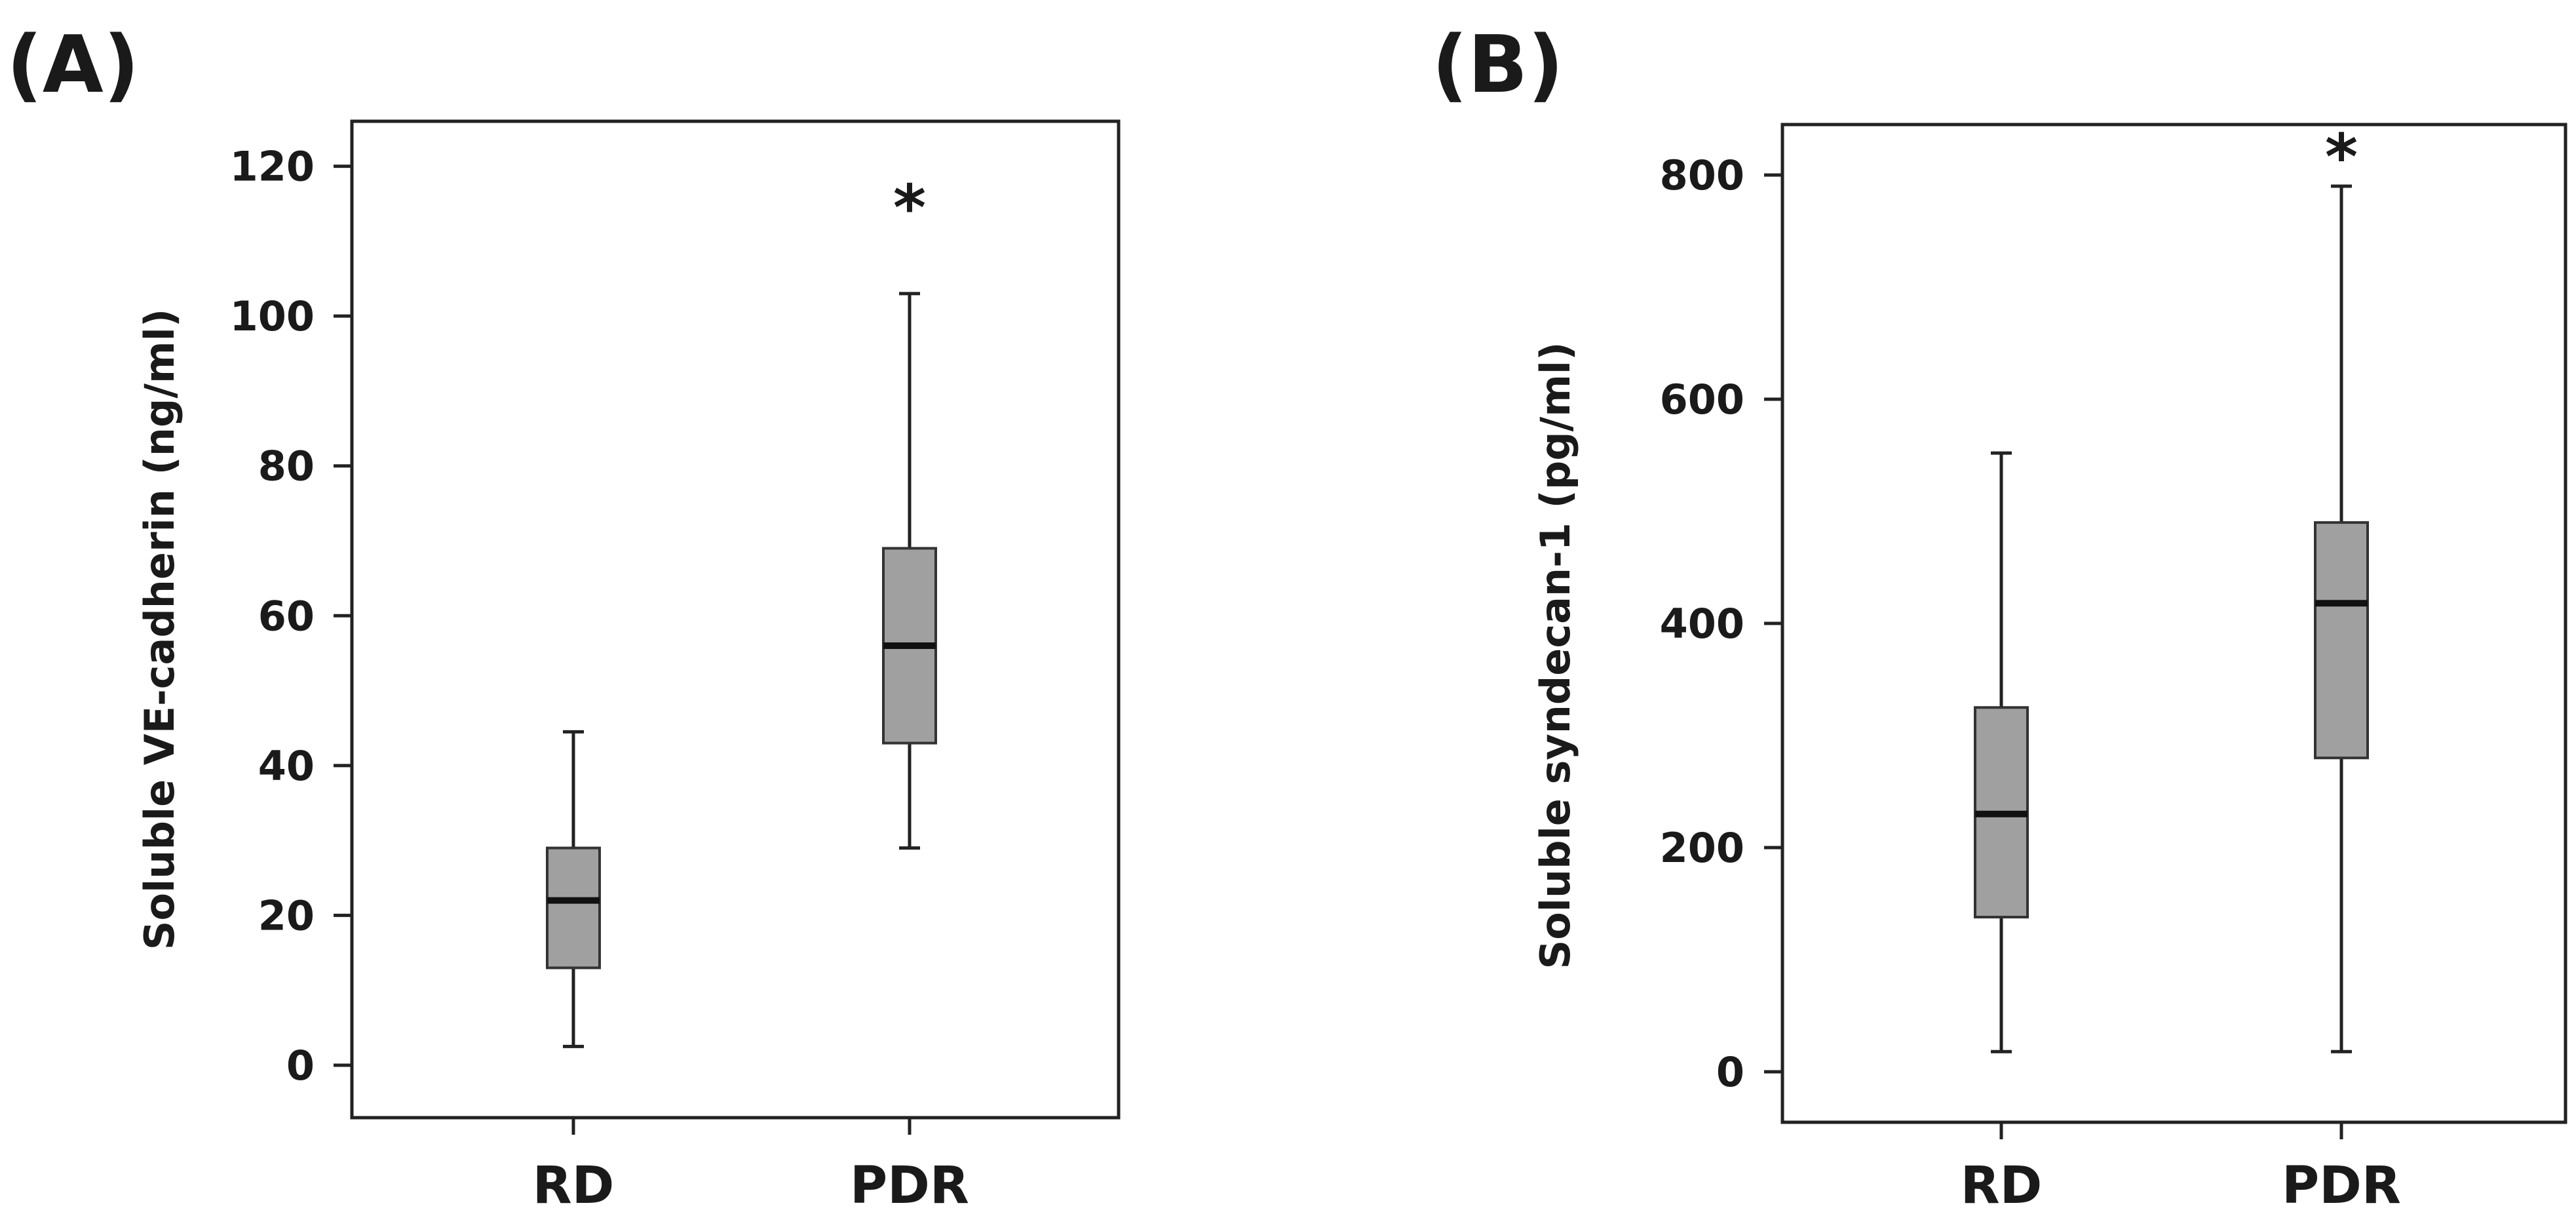 The width and height of the screenshot is (2576, 1216). Describe the element at coordinates (2341, 157) in the screenshot. I see `panel-b-significance-asterisk: *` at that location.